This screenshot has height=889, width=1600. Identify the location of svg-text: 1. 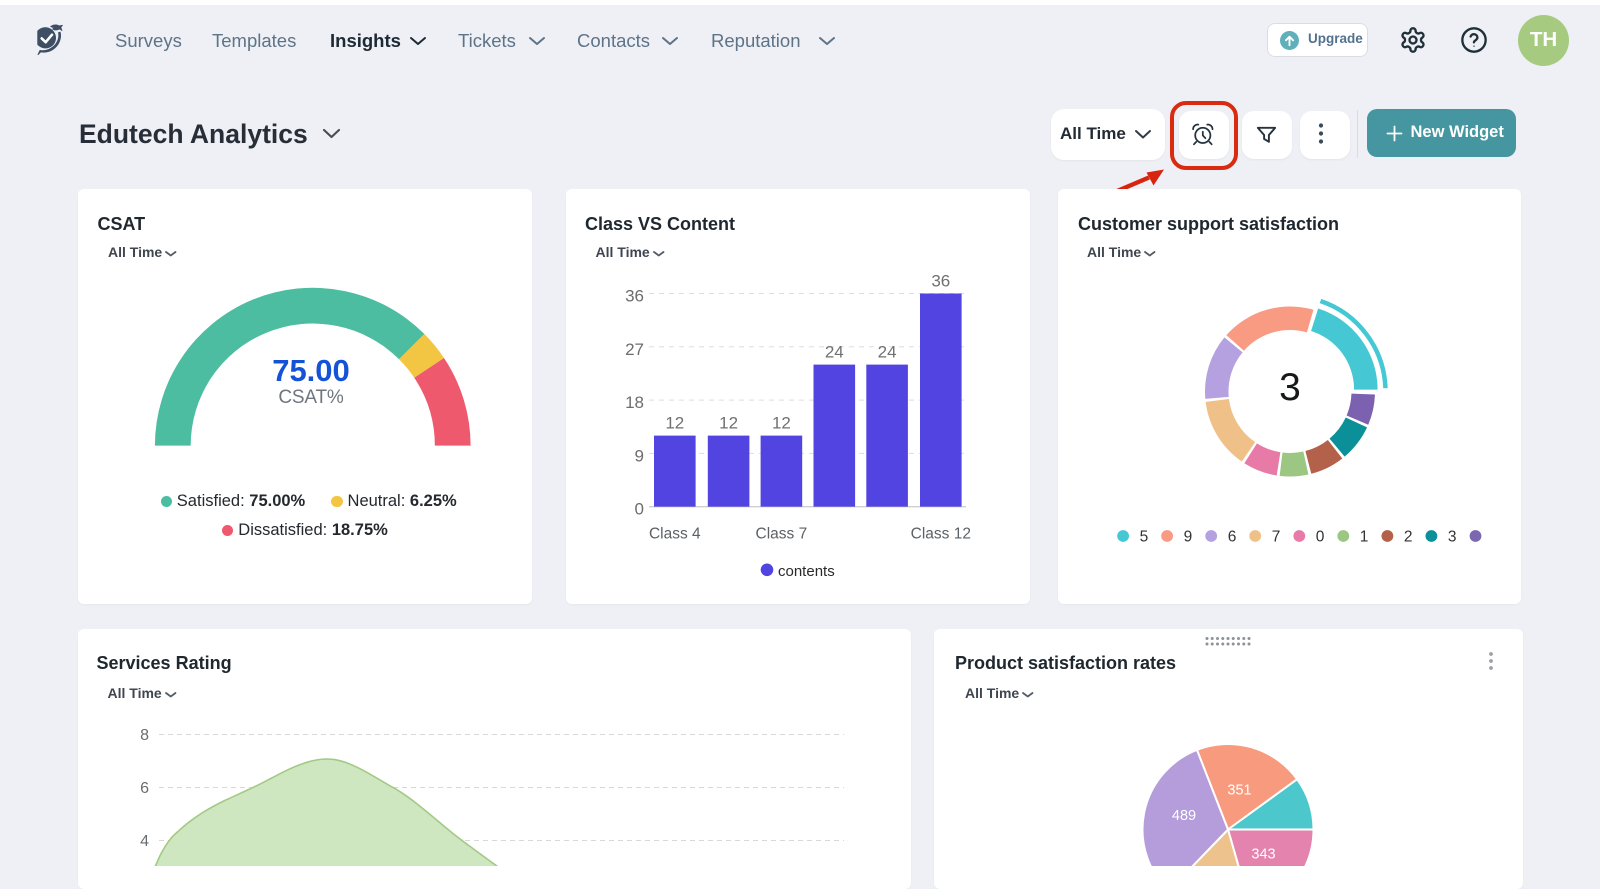
(1364, 537).